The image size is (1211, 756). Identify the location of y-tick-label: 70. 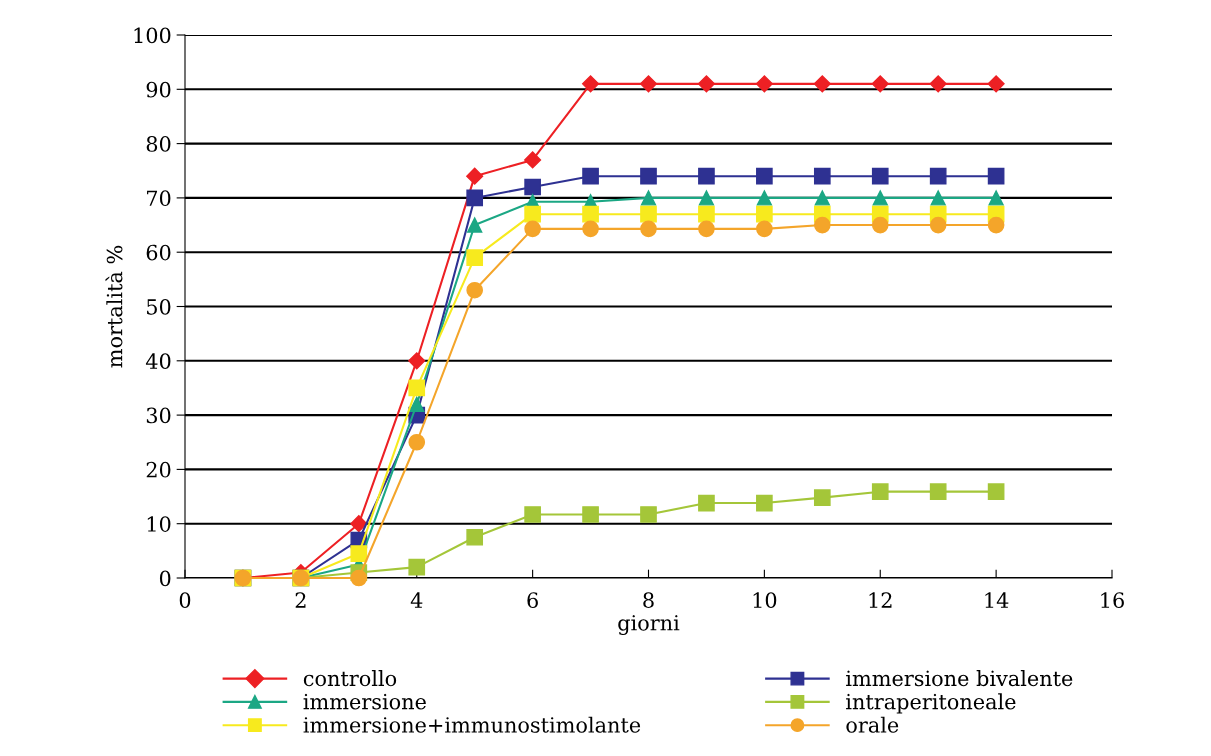
(159, 198).